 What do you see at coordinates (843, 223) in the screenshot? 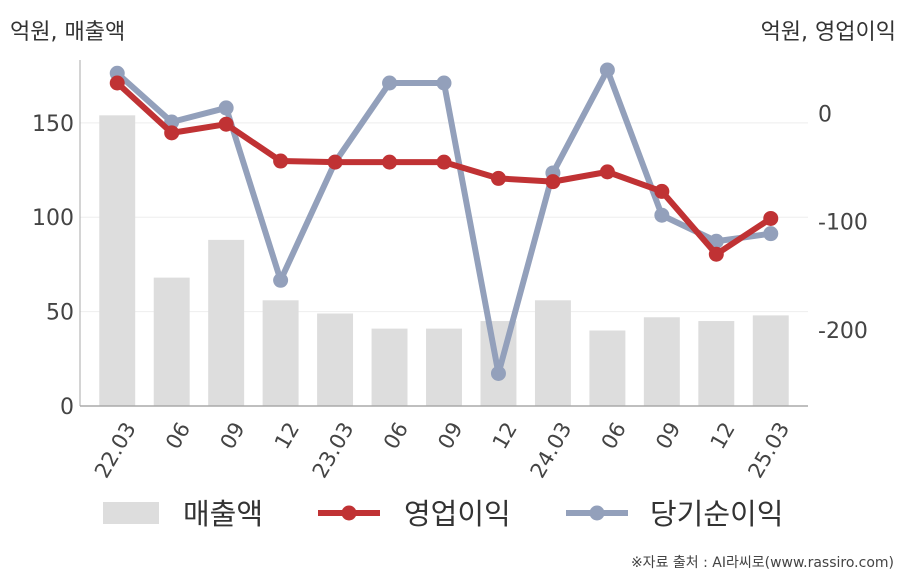
I see `y-right-tick-label: -100` at bounding box center [843, 223].